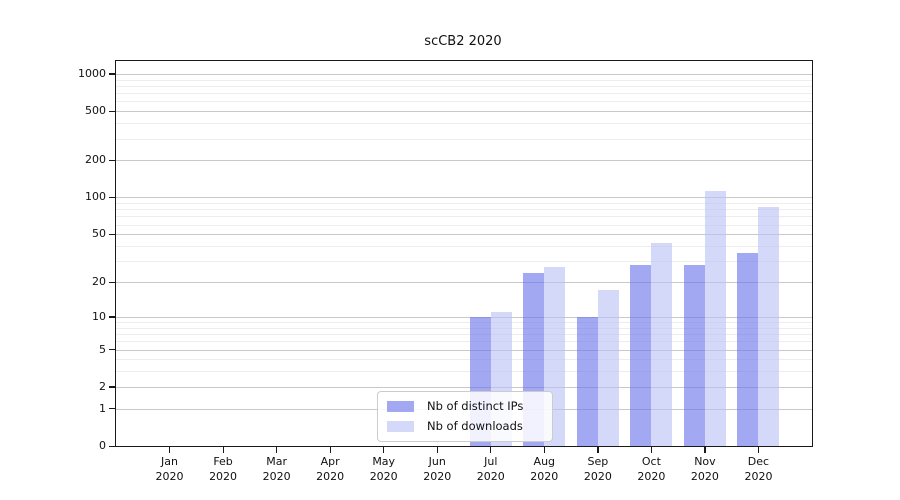 This screenshot has height=500, width=900. I want to click on y-tick-label: 1000, so click(92, 73).